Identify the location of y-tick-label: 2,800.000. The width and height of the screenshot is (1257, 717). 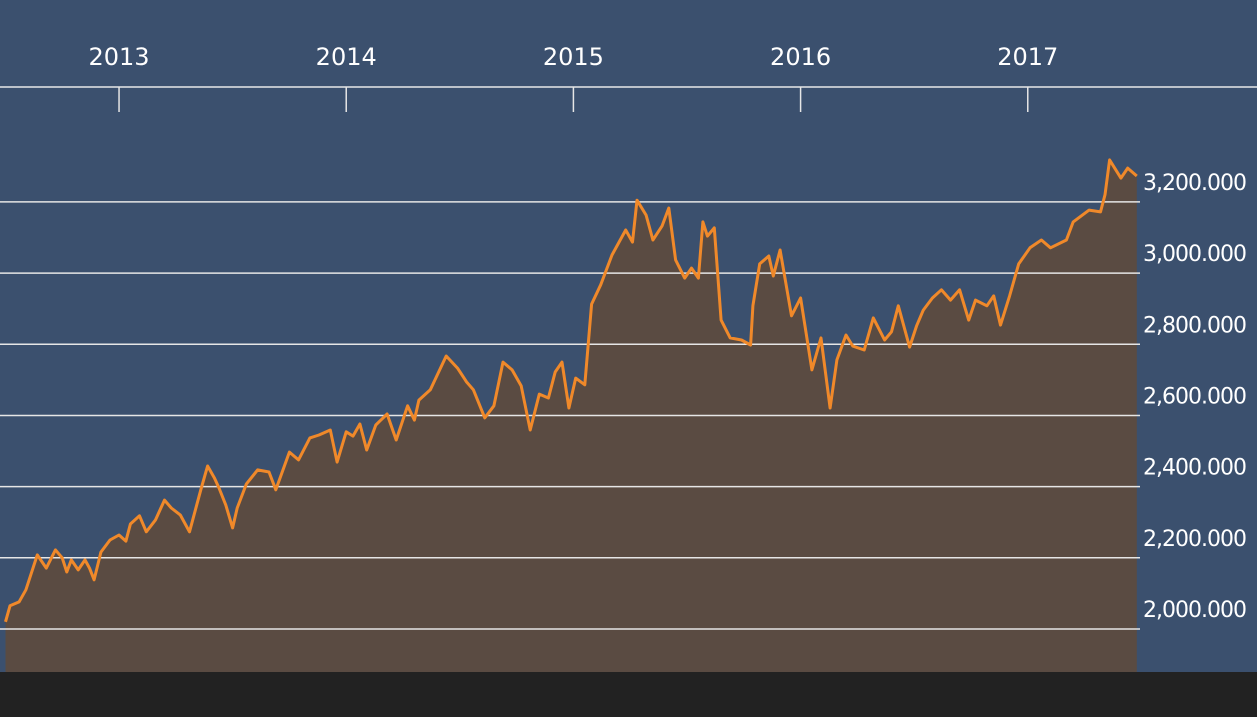
(1194, 325).